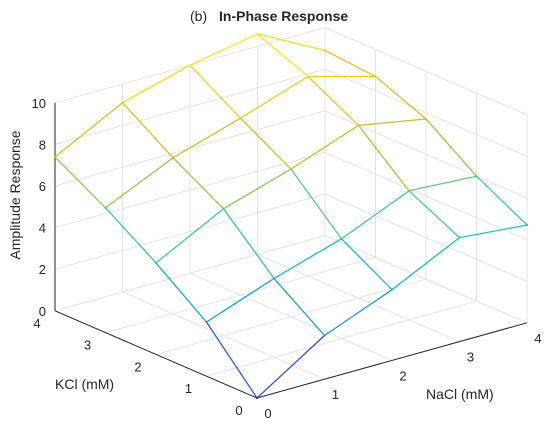 The height and width of the screenshot is (424, 550). Describe the element at coordinates (402, 375) in the screenshot. I see `x-tick-label: 2` at that location.